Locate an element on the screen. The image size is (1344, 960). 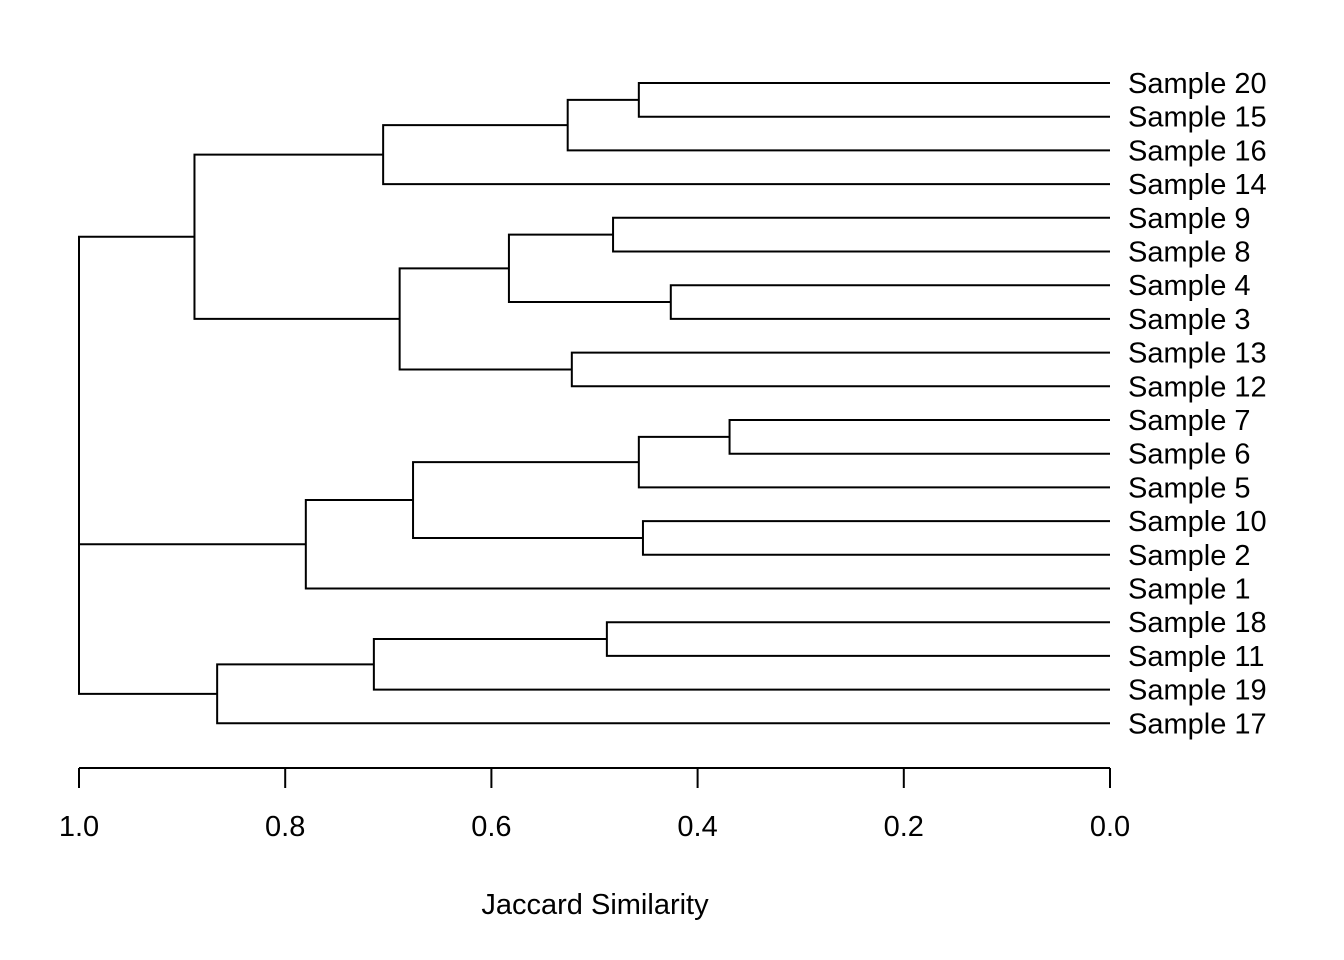
x-axis-tick-label: 0.8 is located at coordinates (285, 827).